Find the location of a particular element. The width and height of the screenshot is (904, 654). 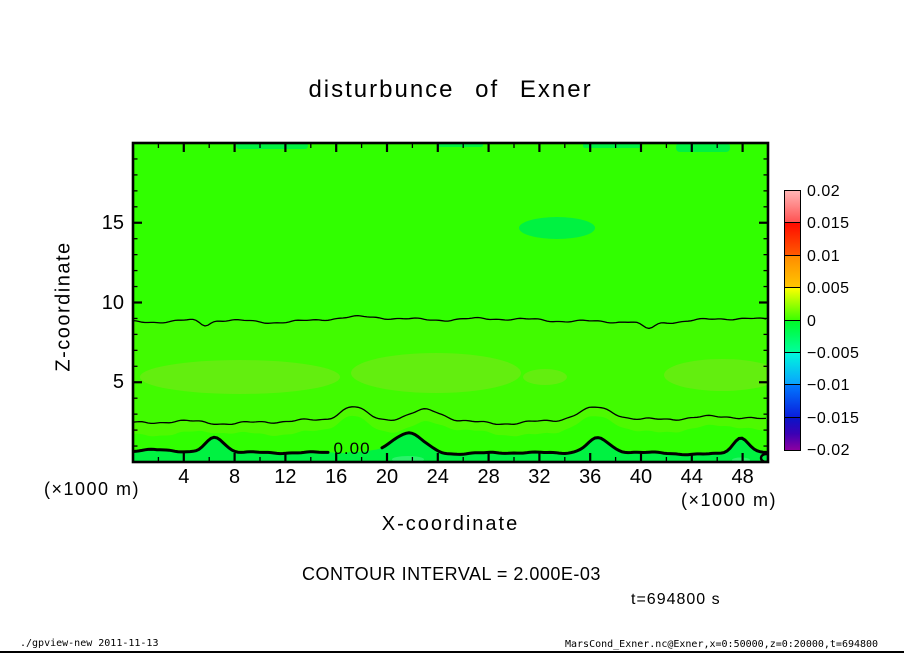

y-tick-label: 5 is located at coordinates (118, 382).